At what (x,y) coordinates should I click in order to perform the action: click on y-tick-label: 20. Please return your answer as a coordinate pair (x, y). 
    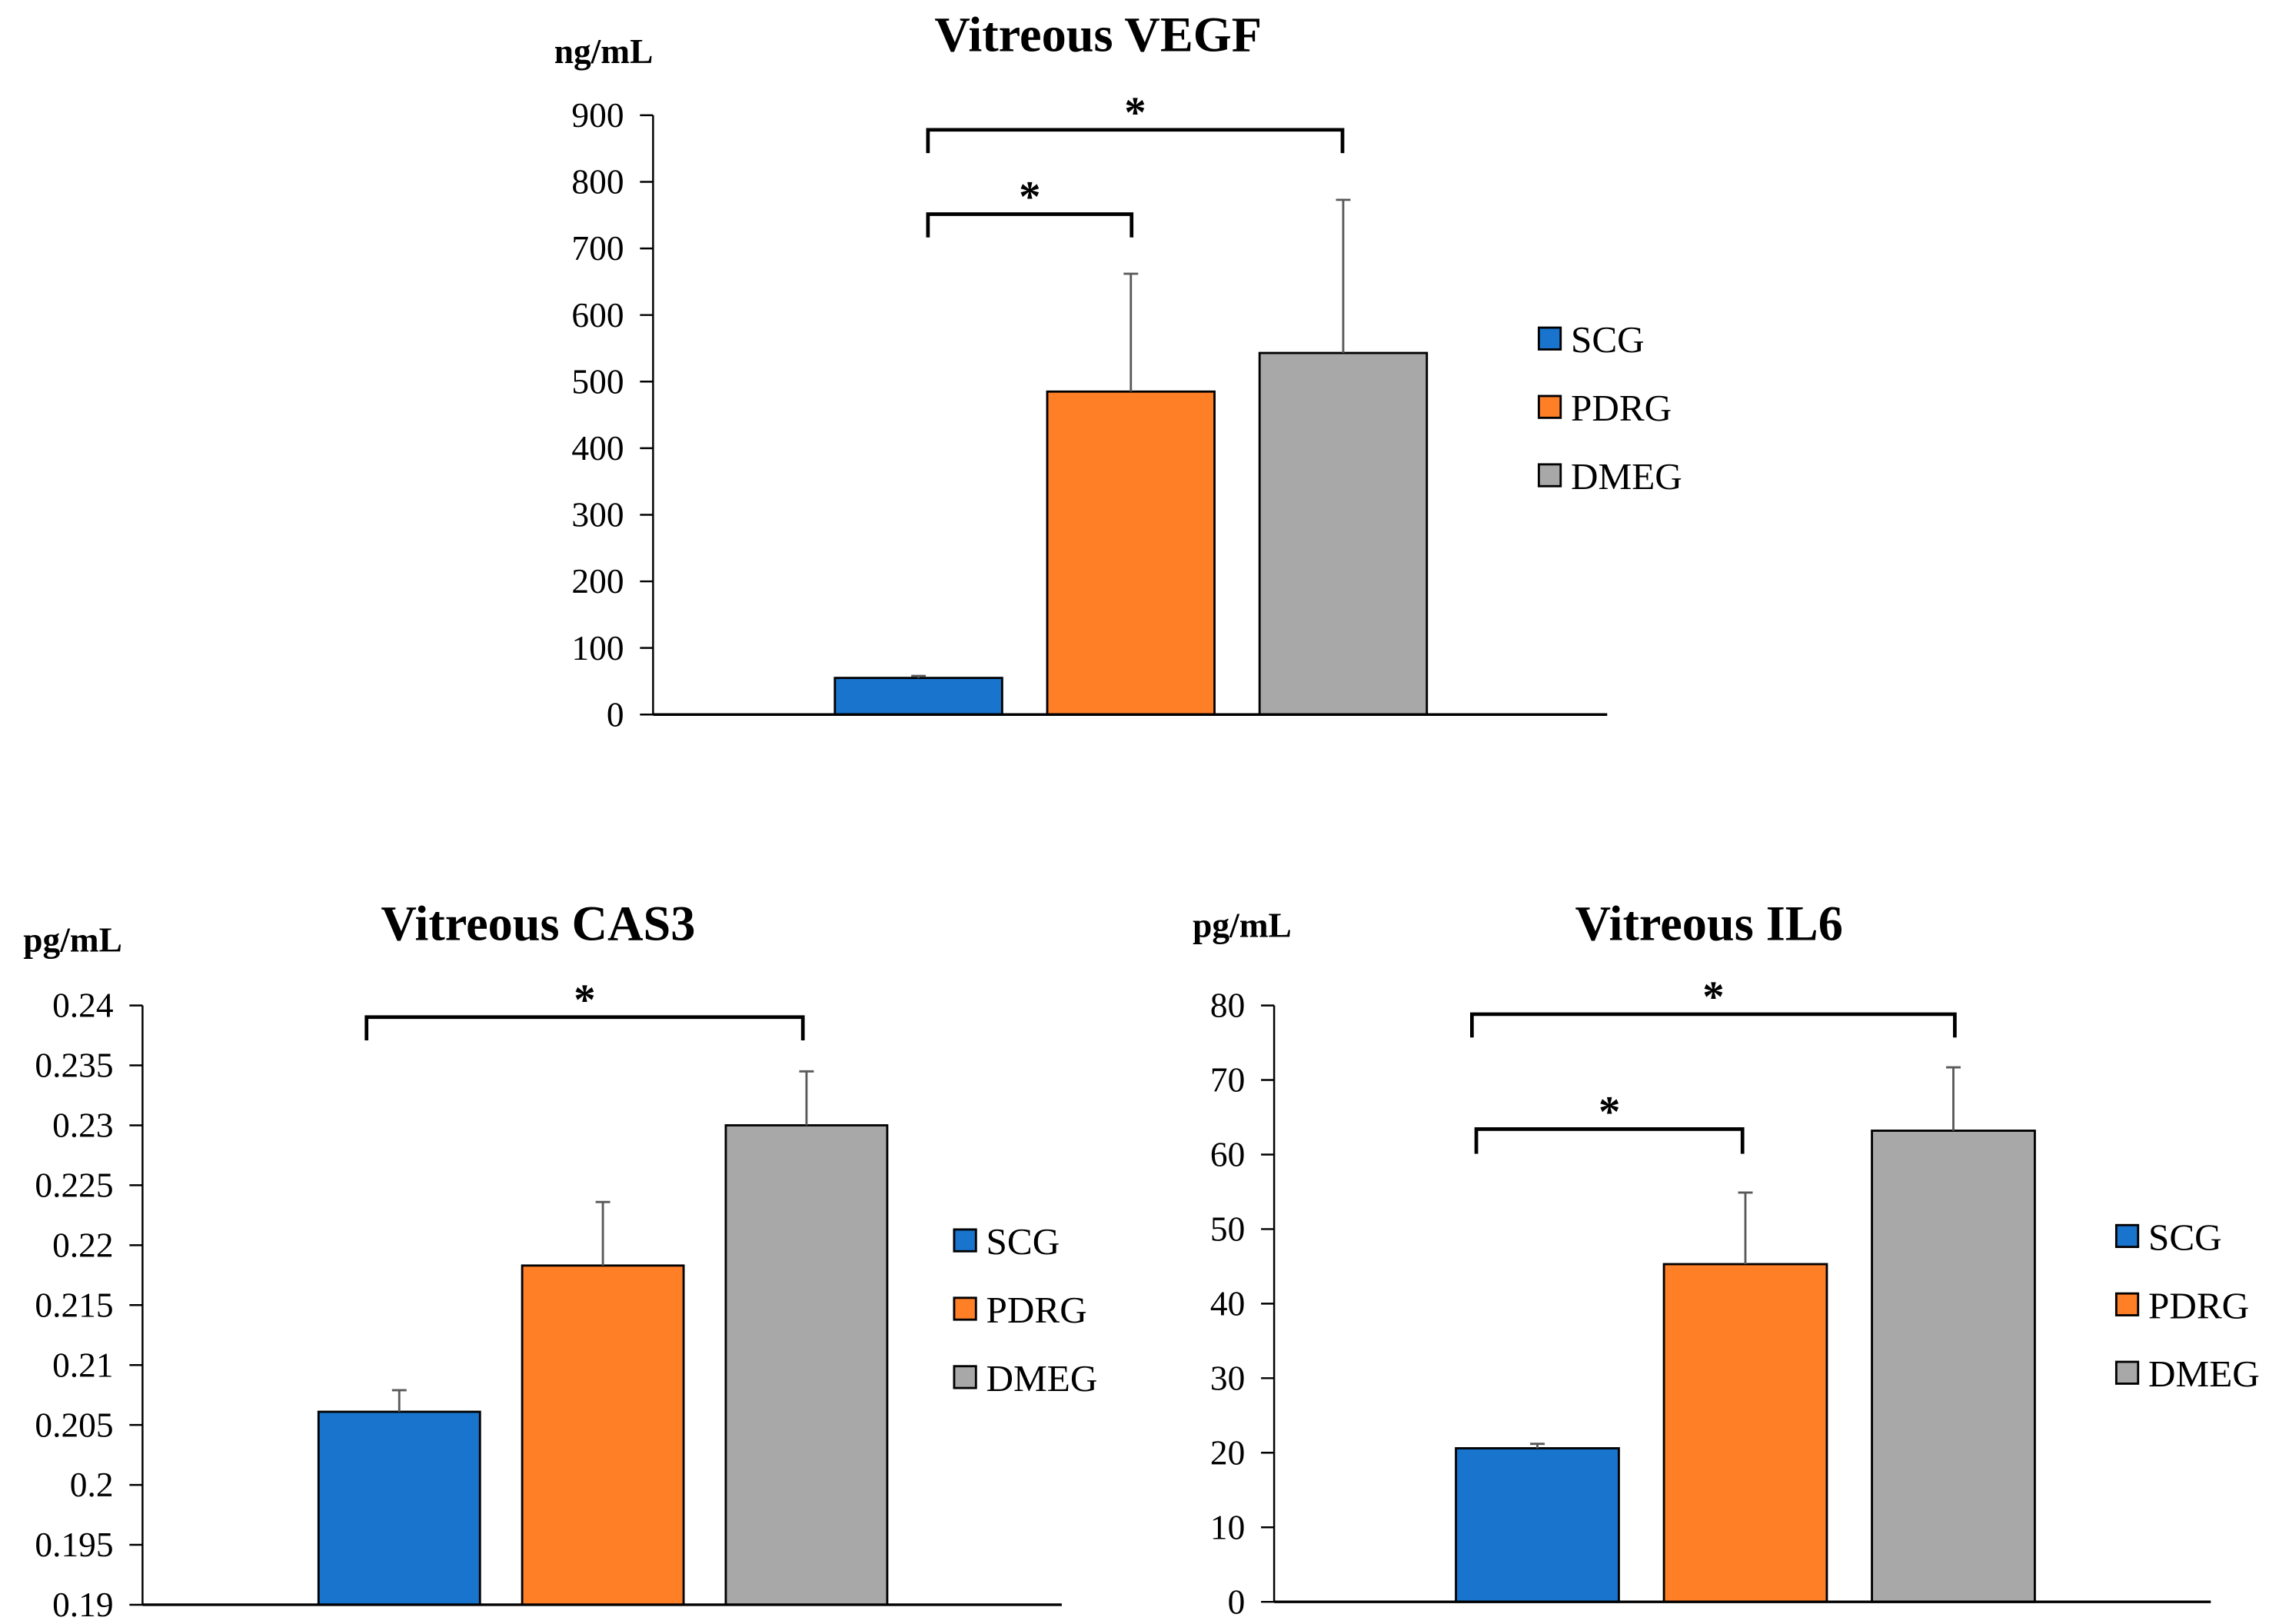
    Looking at the image, I should click on (1227, 1452).